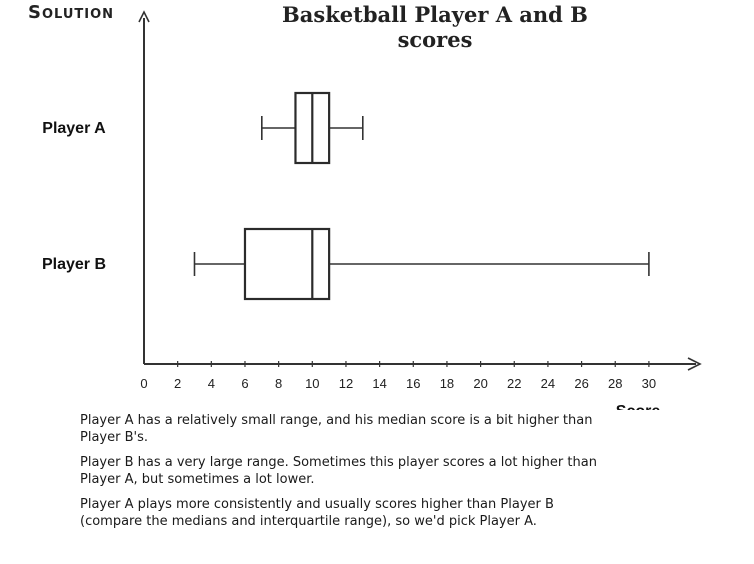 The height and width of the screenshot is (564, 754). Describe the element at coordinates (435, 27) in the screenshot. I see `chart-title: Basketball Player A and B scores` at that location.